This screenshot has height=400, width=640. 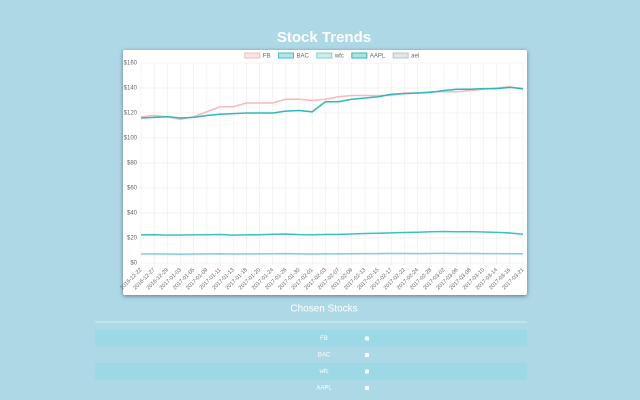 What do you see at coordinates (378, 57) in the screenshot?
I see `legend-label: AAPL` at bounding box center [378, 57].